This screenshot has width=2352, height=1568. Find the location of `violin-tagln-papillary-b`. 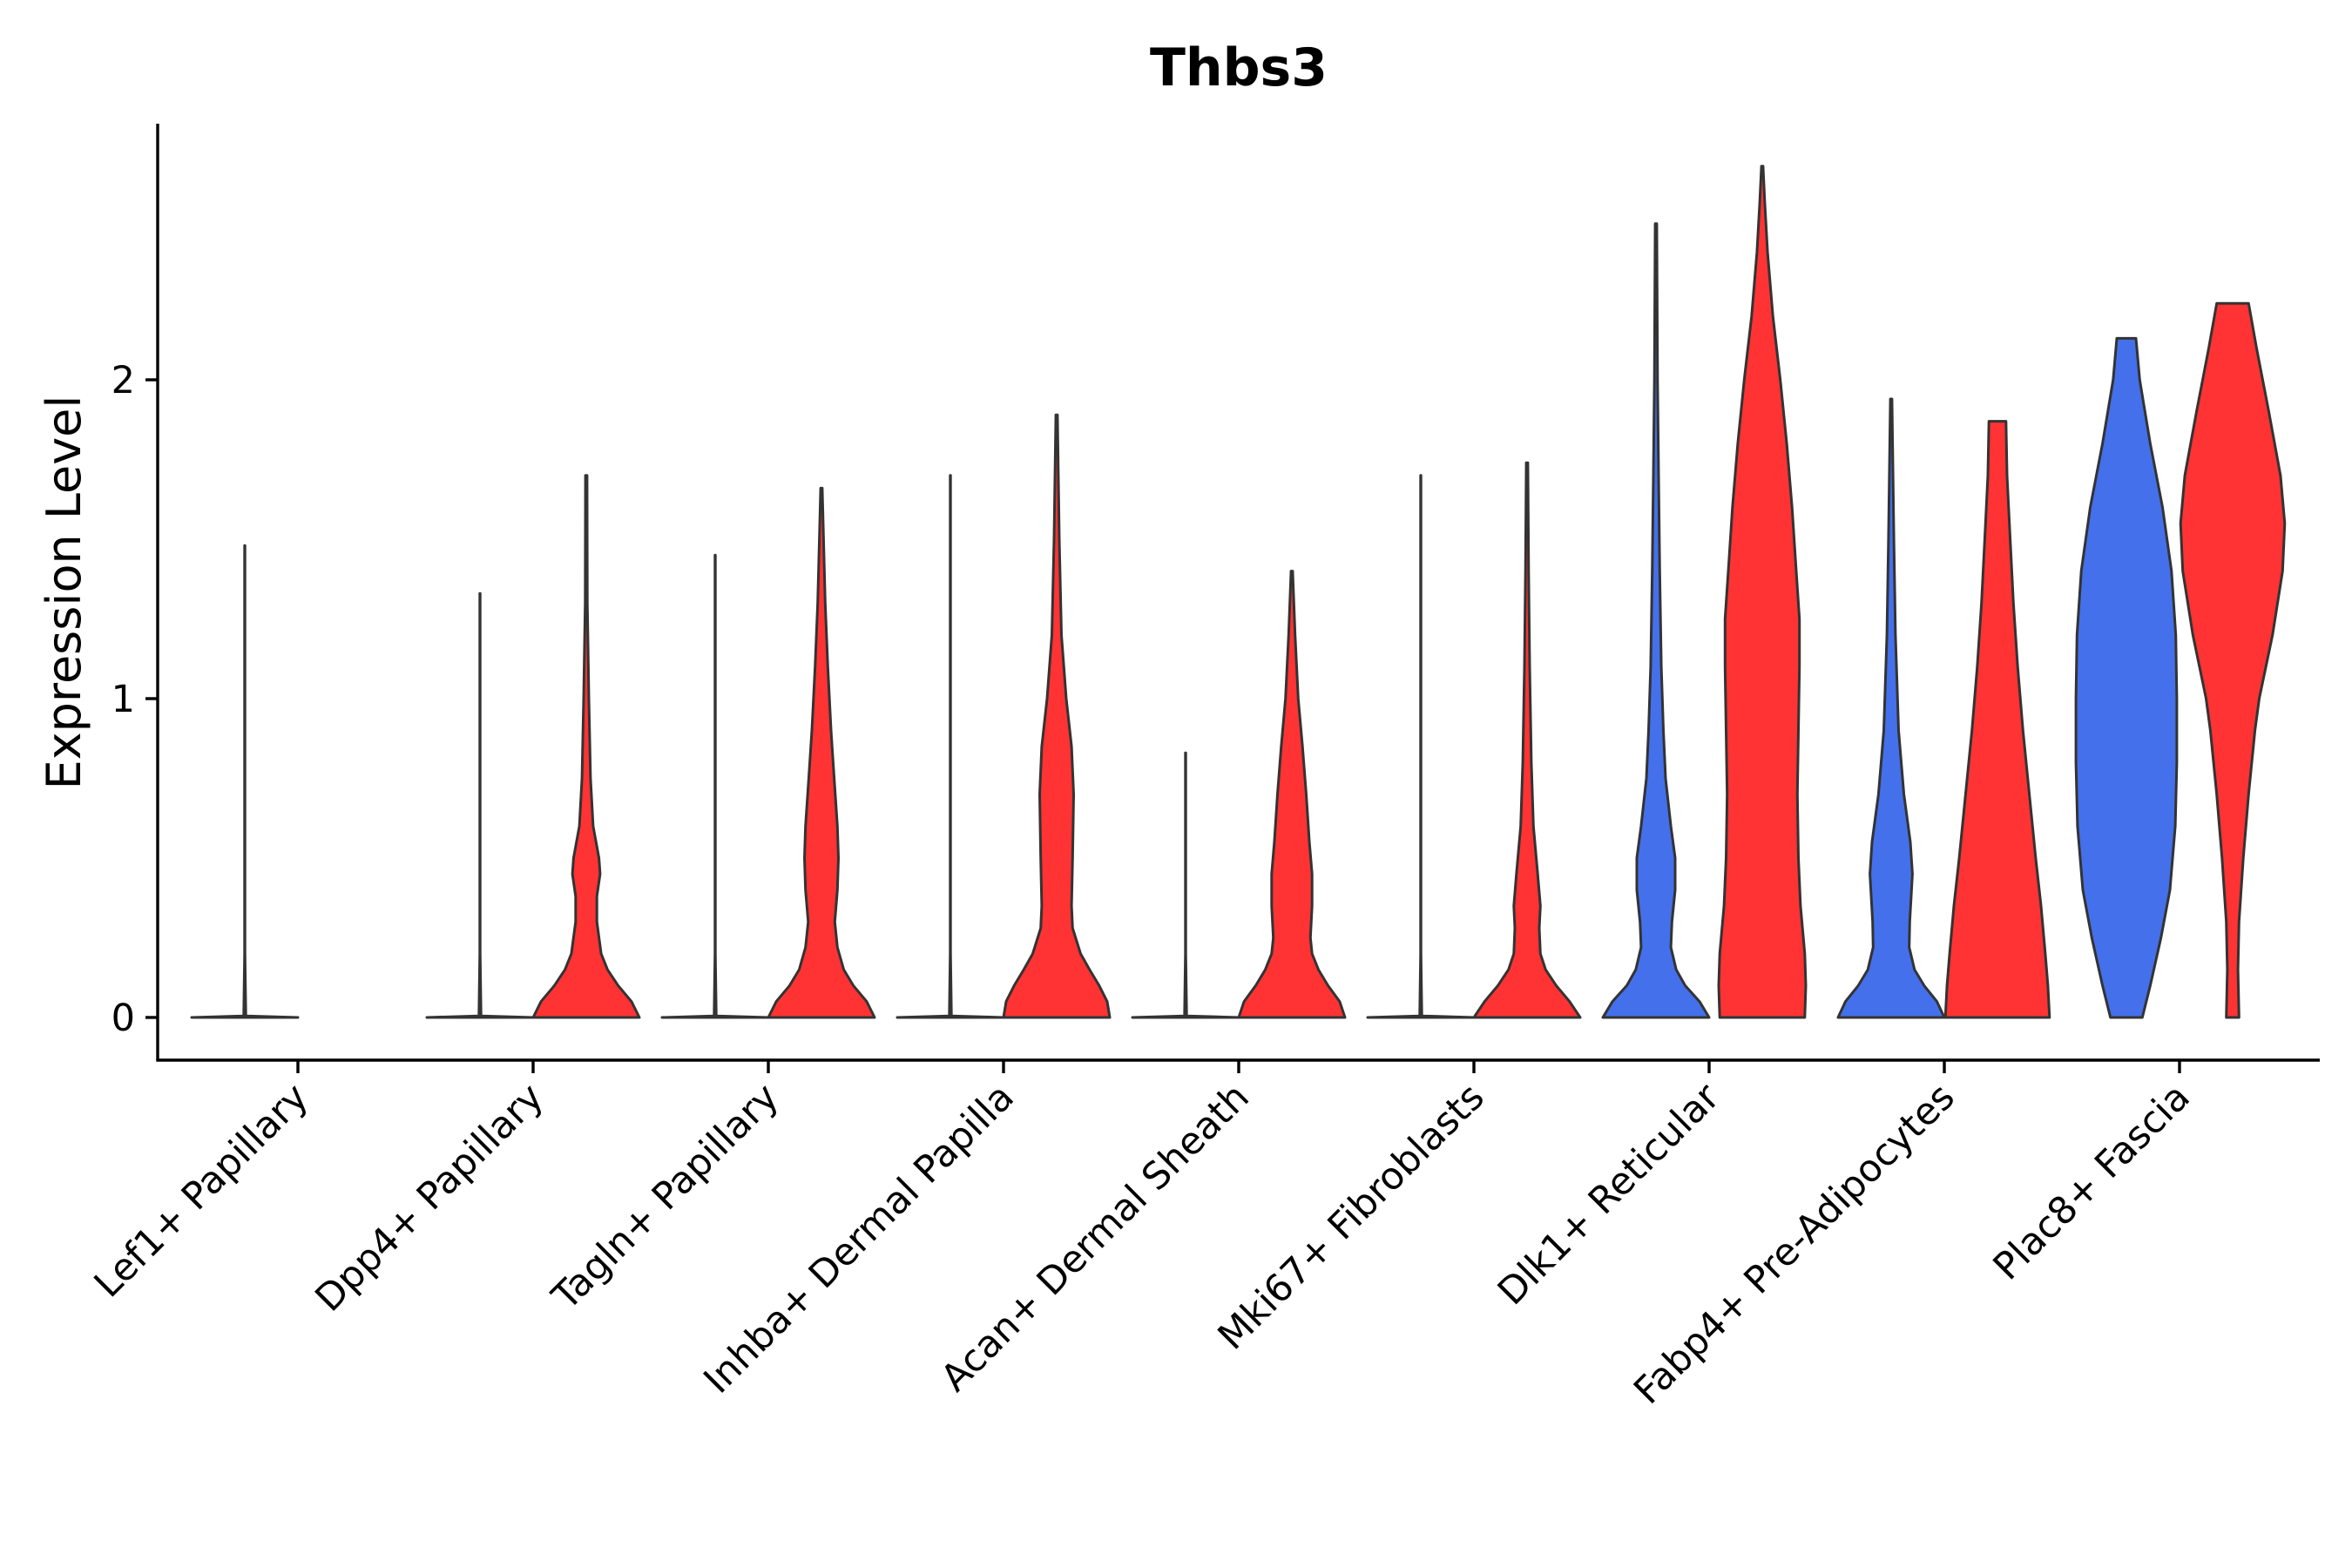

violin-tagln-papillary-b is located at coordinates (821, 752).